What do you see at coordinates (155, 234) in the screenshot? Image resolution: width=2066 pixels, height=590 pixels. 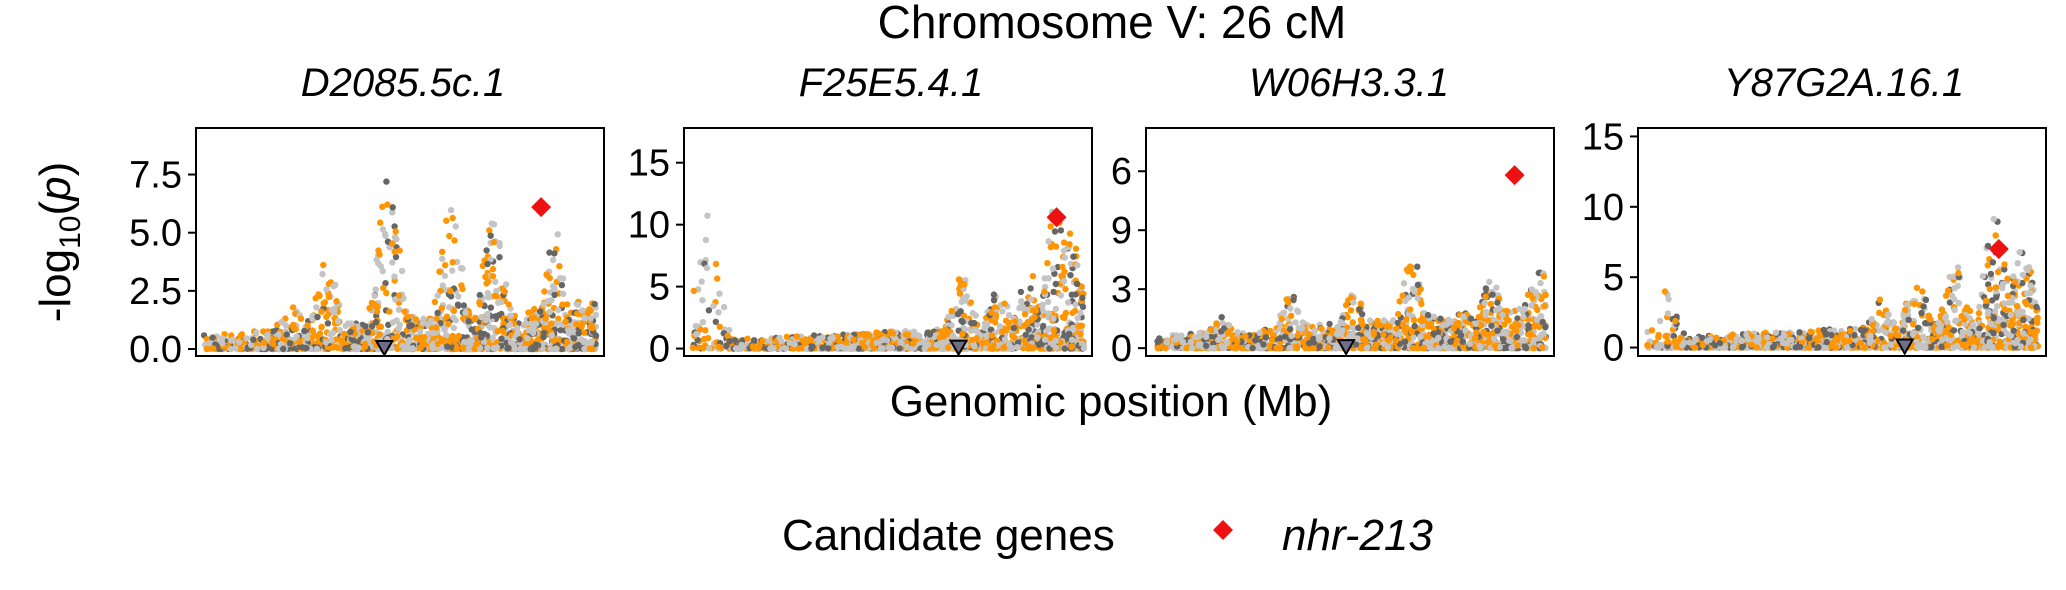 I see `y-tick-label: 5.0` at bounding box center [155, 234].